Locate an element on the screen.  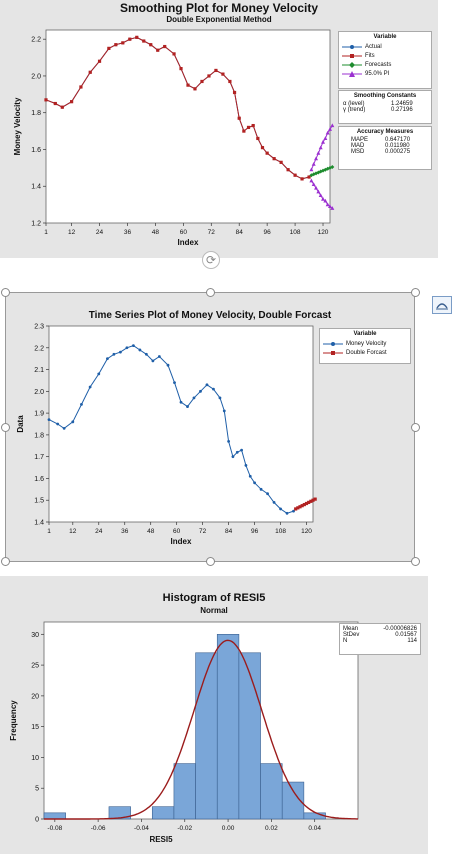
y-tick-label: 10 is located at coordinates (35, 758).